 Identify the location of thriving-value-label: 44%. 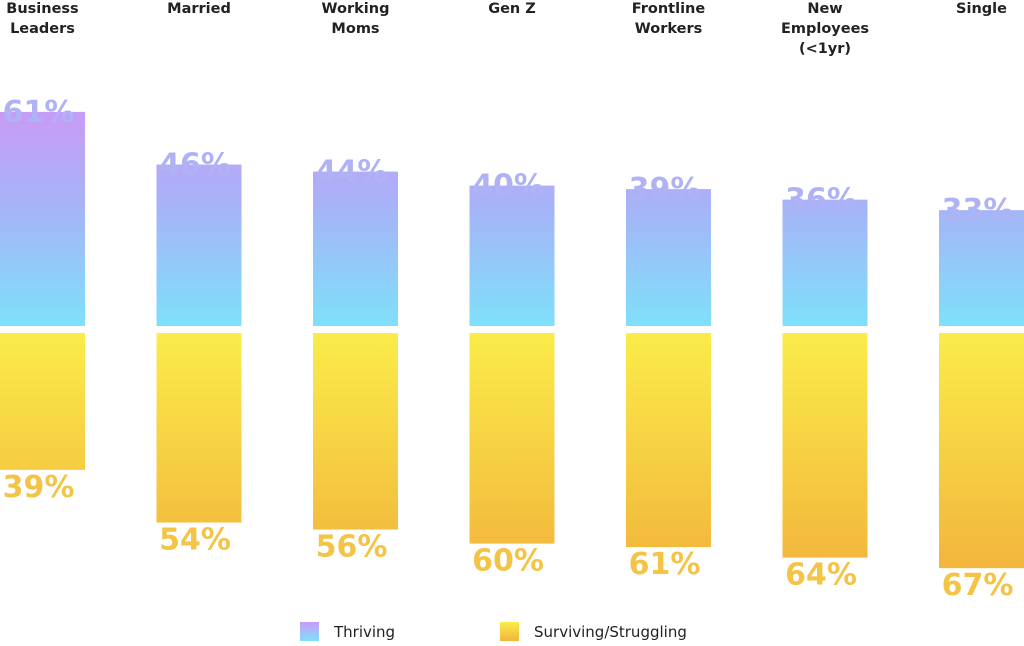
(352, 172).